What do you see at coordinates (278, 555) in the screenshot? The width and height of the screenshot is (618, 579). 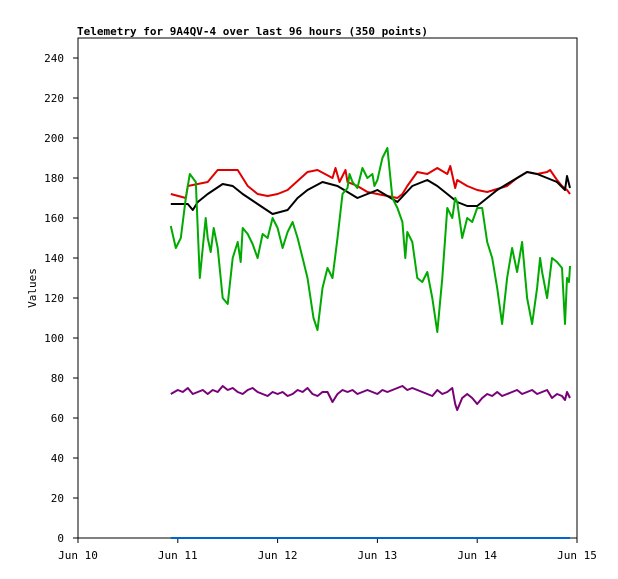 I see `x-tick-label: Jun 12` at bounding box center [278, 555].